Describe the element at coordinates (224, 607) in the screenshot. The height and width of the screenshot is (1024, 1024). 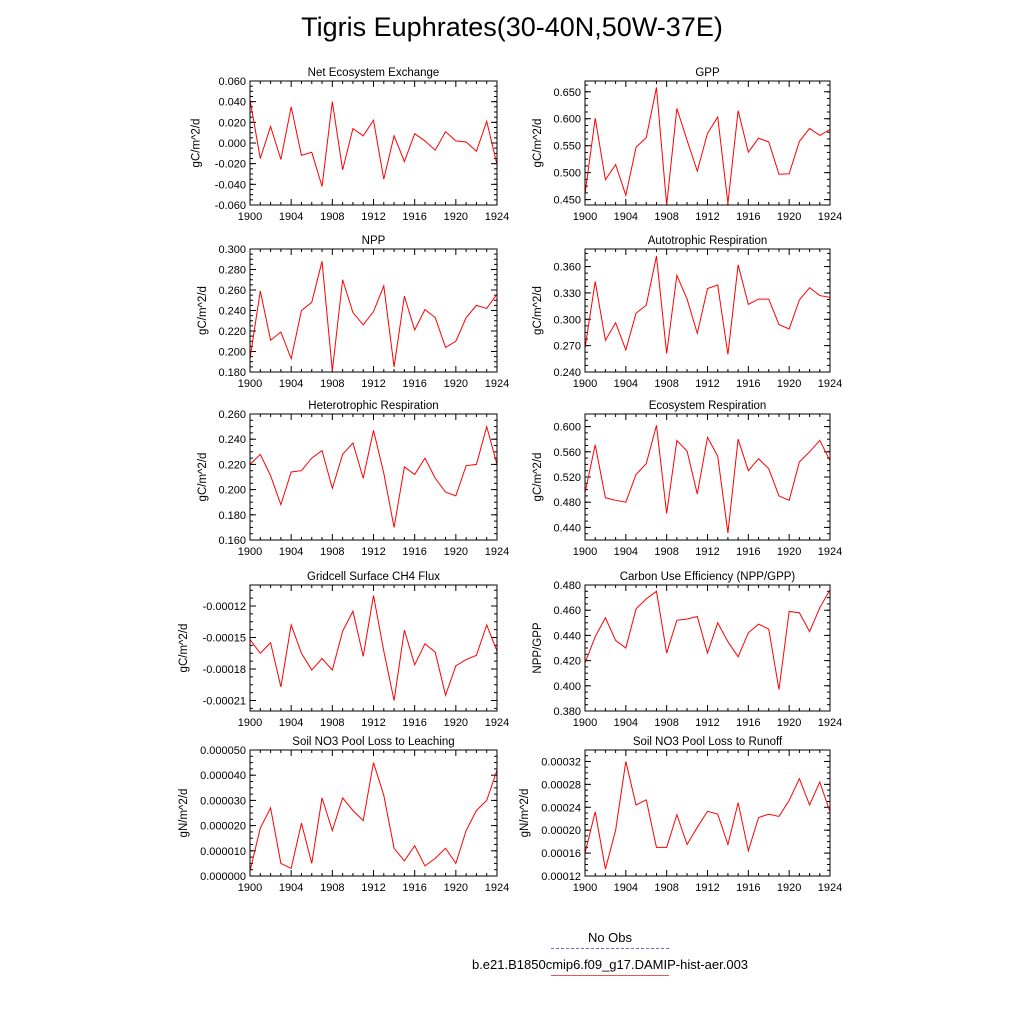
I see `y-tick-label: -0.00012` at that location.